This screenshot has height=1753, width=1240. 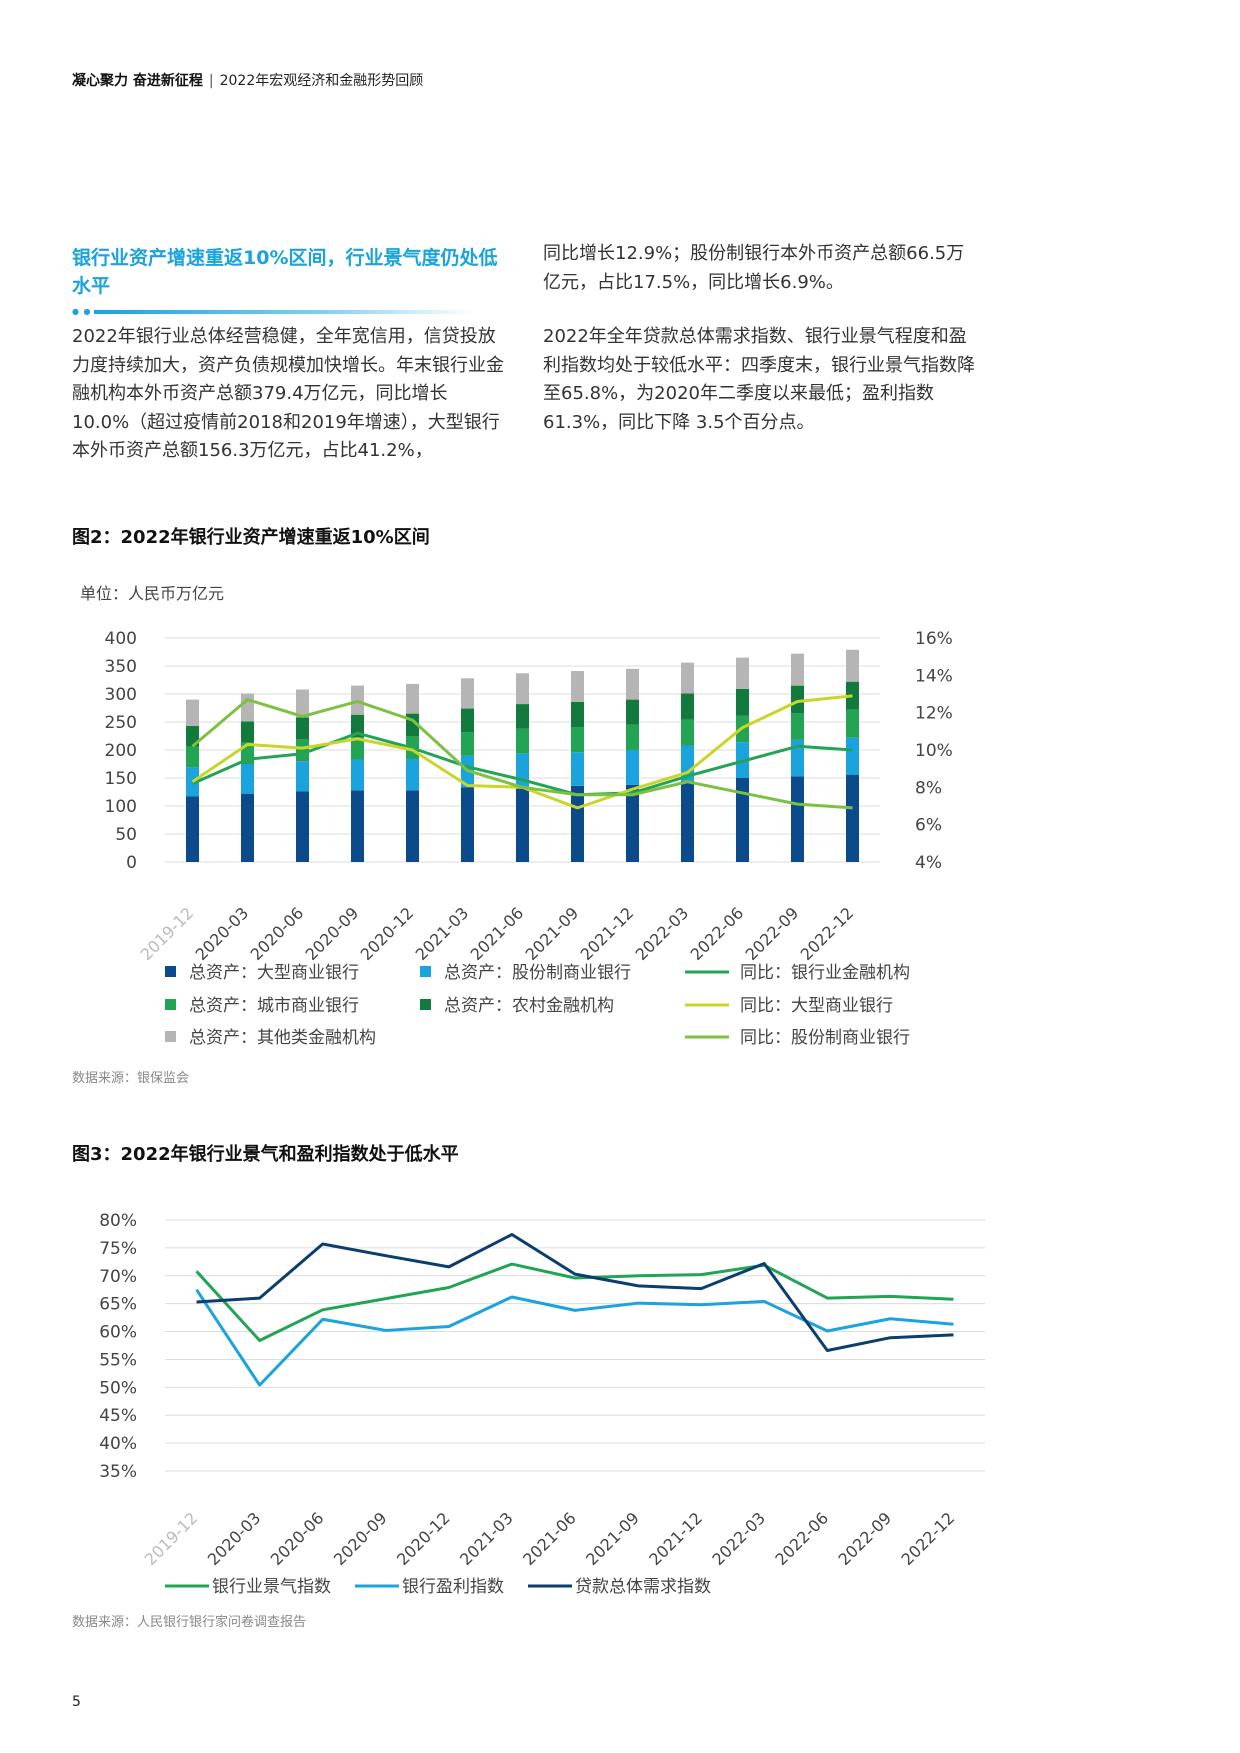 What do you see at coordinates (825, 973) in the screenshot?
I see `legend-label: 同比：银行业金融机构` at bounding box center [825, 973].